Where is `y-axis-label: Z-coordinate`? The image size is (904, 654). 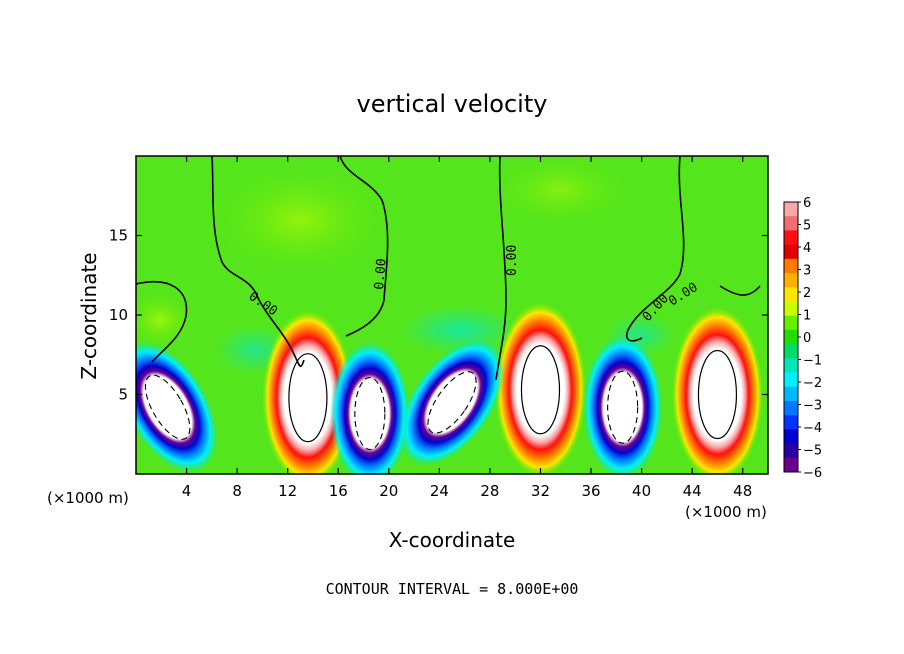 y-axis-label: Z-coordinate is located at coordinates (89, 315).